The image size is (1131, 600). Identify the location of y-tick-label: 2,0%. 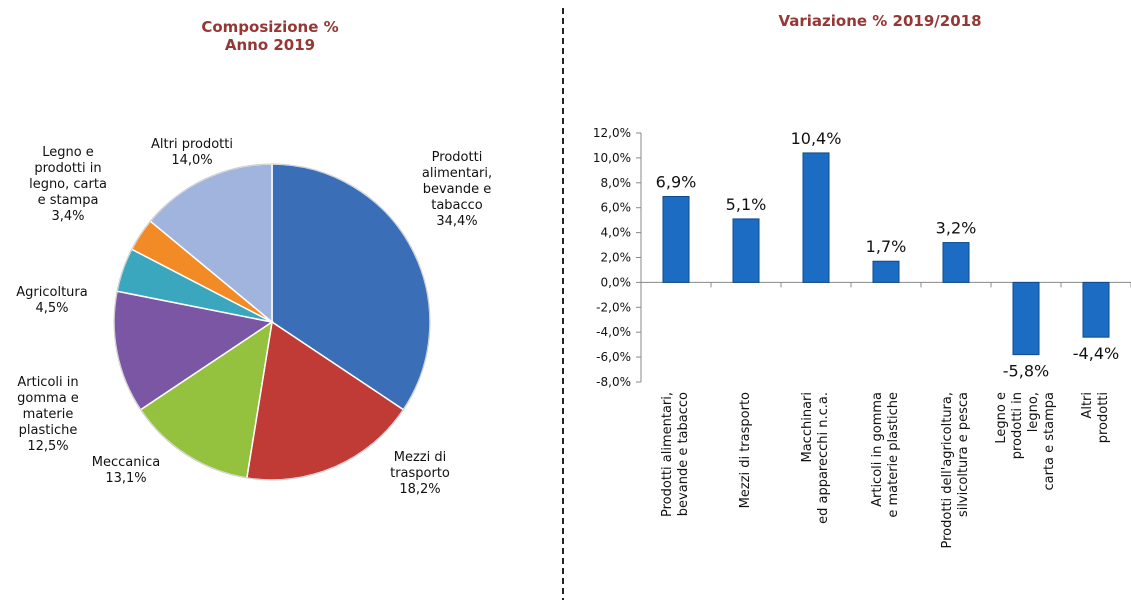
(616, 258).